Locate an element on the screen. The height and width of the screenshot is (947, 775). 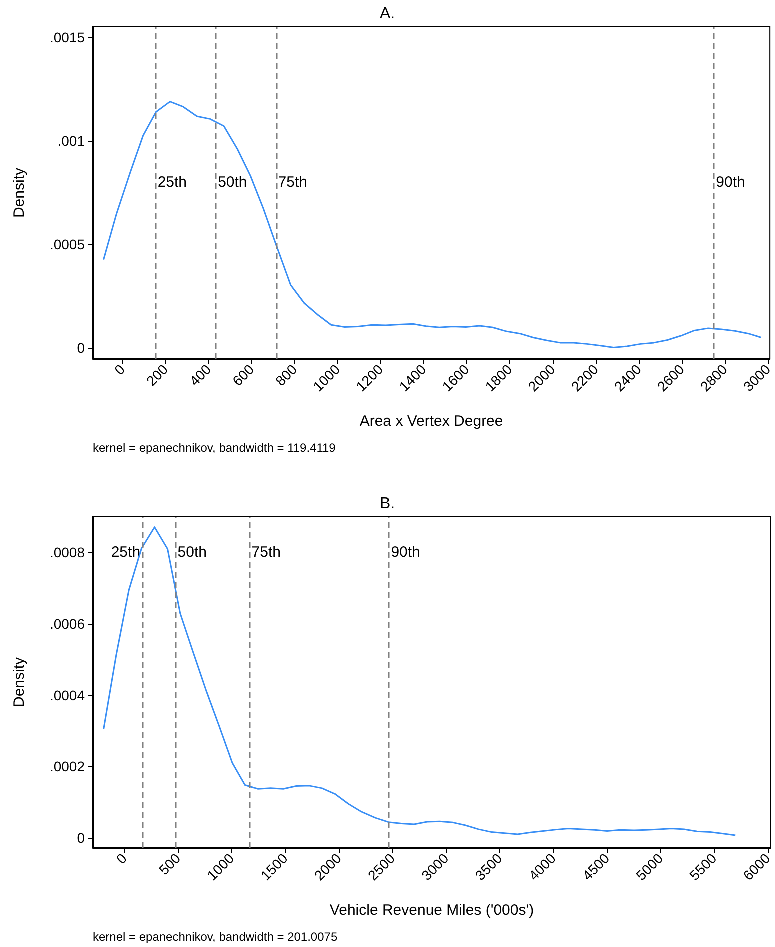
x-axis-title: Area x Vertex Degree is located at coordinates (432, 421).